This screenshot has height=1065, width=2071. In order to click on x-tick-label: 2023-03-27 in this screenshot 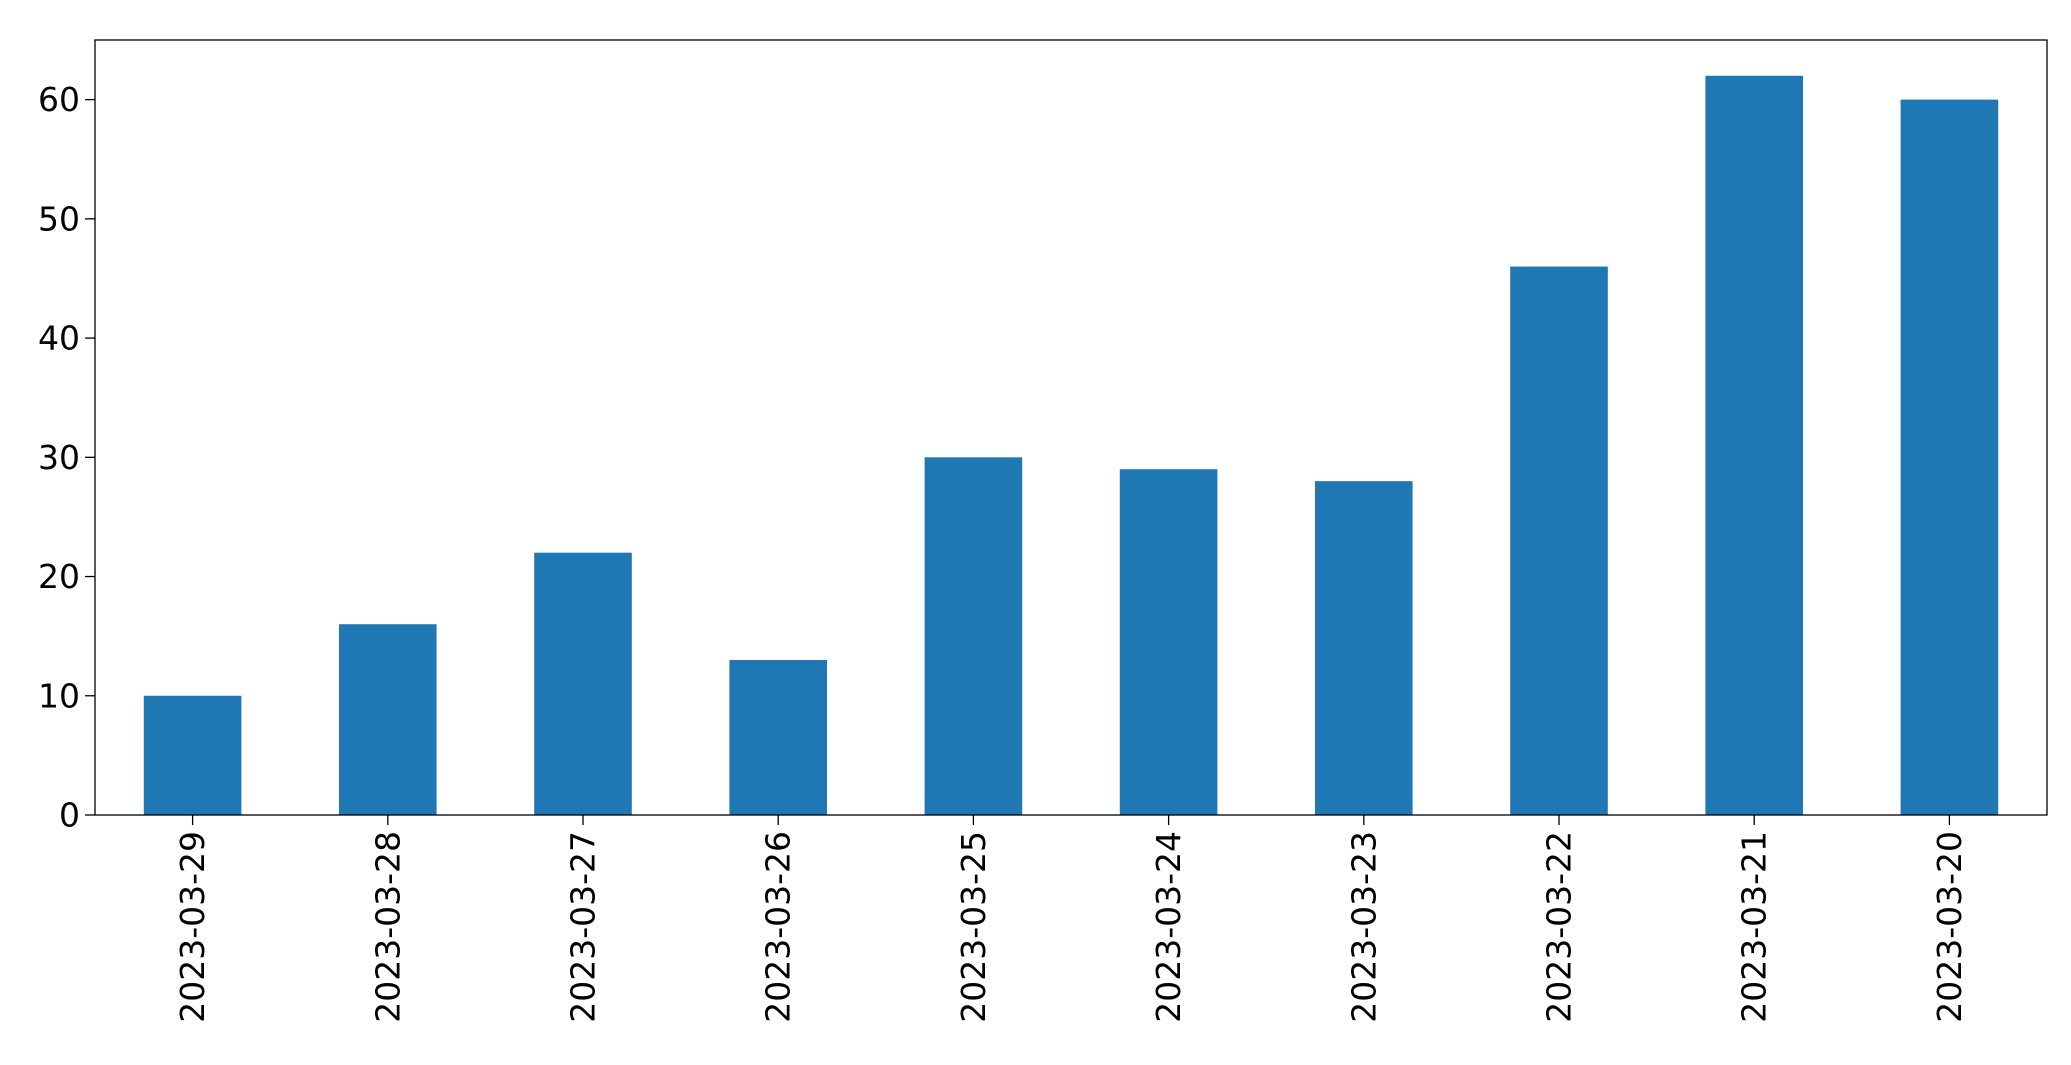, I will do `click(583, 927)`.